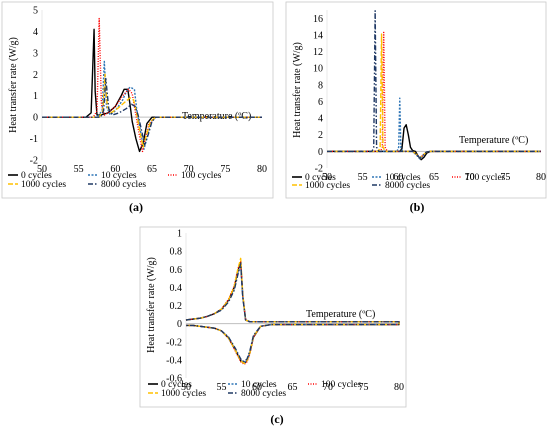 This screenshot has width=550, height=437. What do you see at coordinates (136, 207) in the screenshot?
I see `caption-a: (a)` at bounding box center [136, 207].